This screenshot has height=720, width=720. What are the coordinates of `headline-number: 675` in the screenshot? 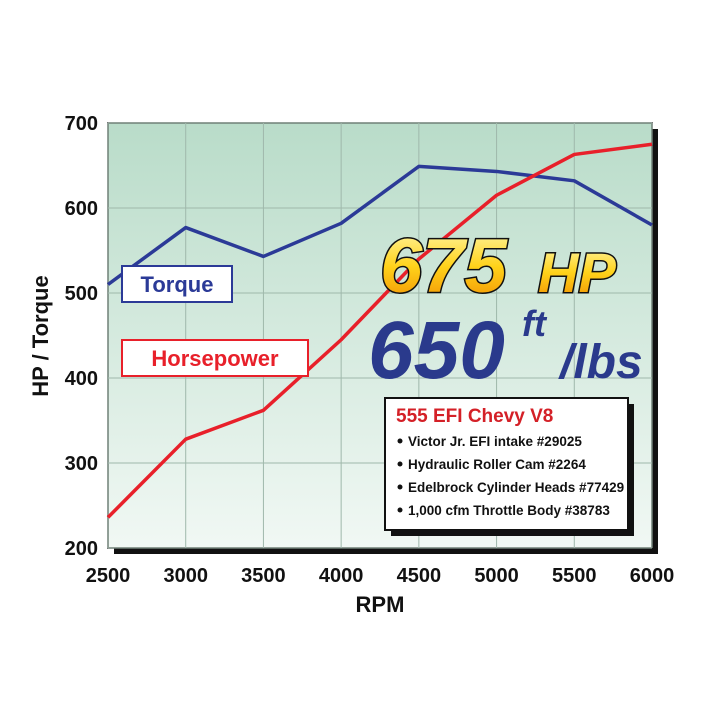 It's located at (444, 266).